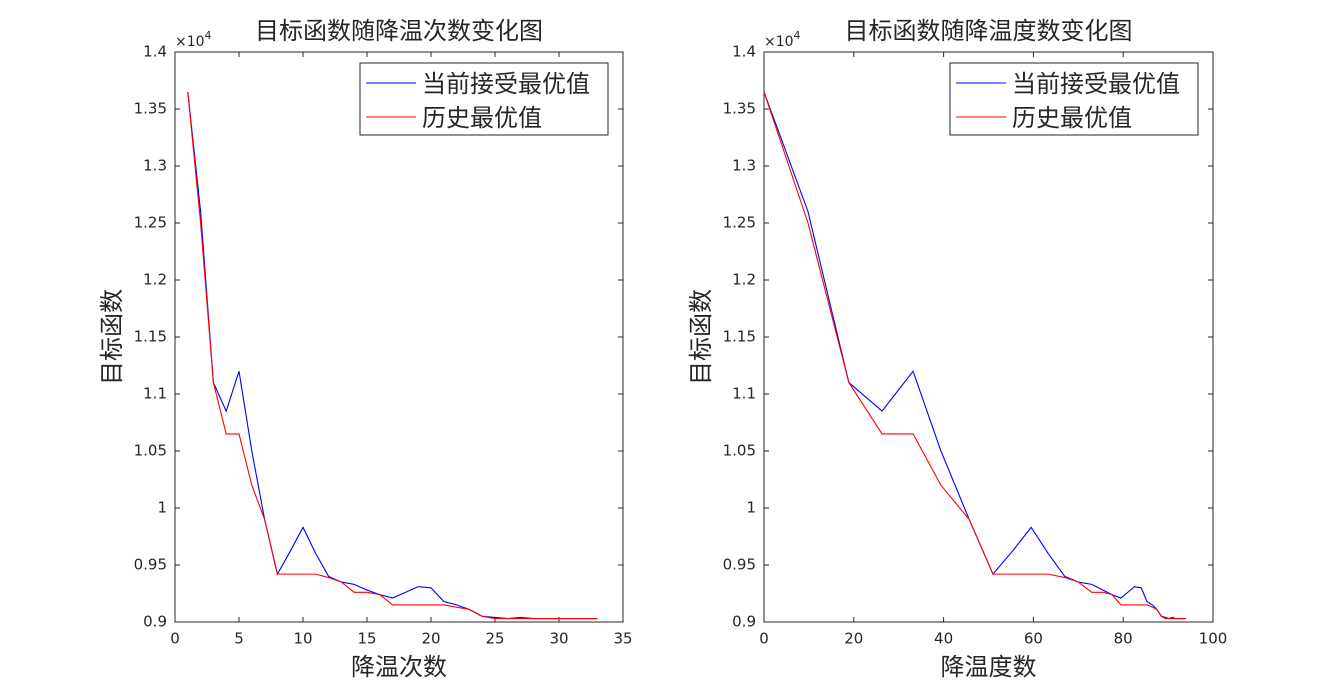  What do you see at coordinates (366, 639) in the screenshot?
I see `x-tick-label: 15` at bounding box center [366, 639].